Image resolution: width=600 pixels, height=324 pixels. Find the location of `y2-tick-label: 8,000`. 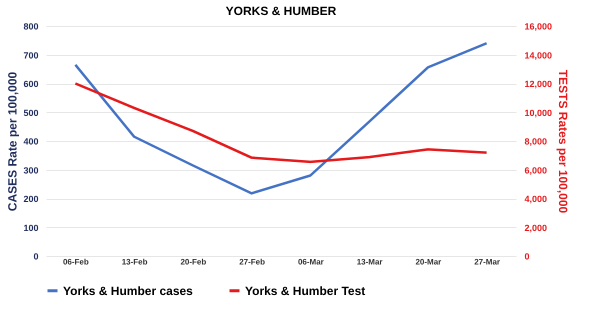

y2-tick-label: 8,000 is located at coordinates (536, 141).